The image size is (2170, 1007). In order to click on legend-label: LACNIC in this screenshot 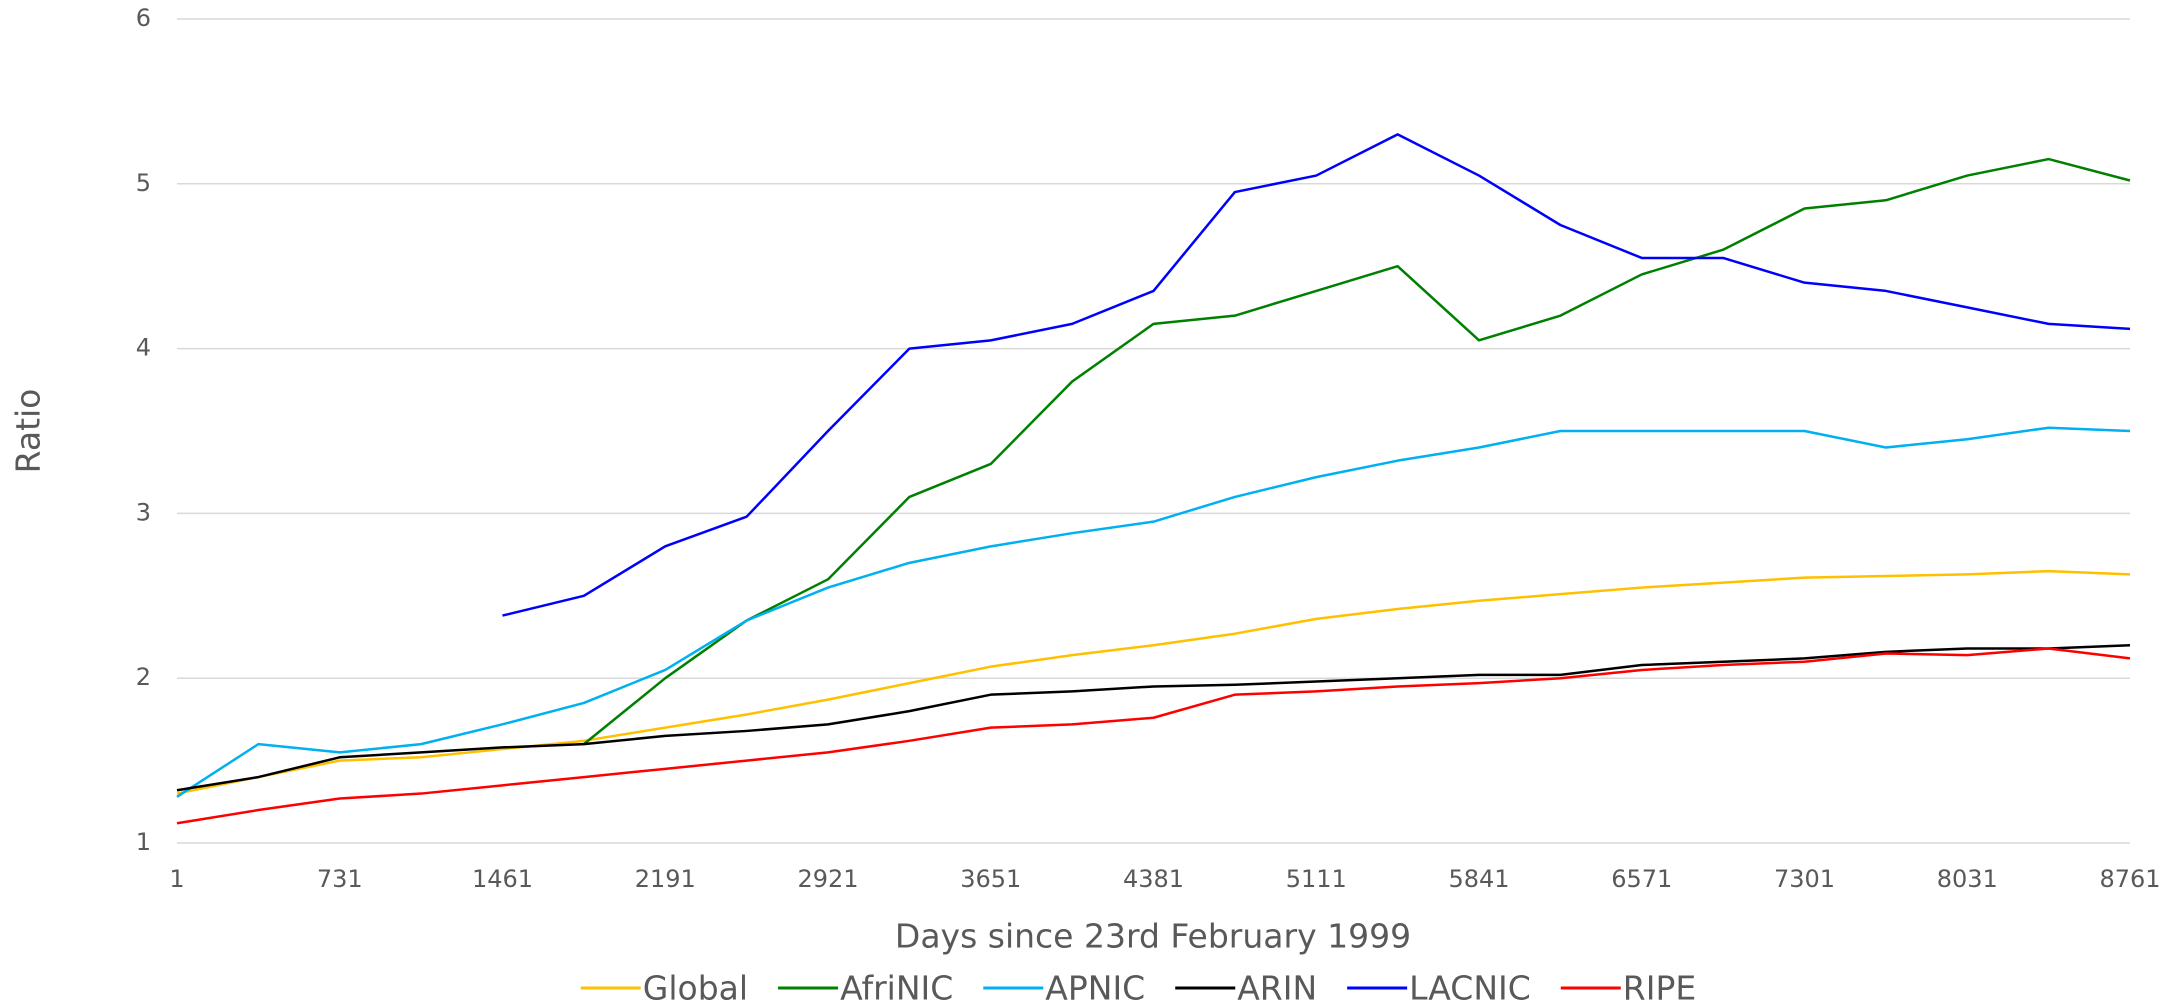, I will do `click(1470, 988)`.